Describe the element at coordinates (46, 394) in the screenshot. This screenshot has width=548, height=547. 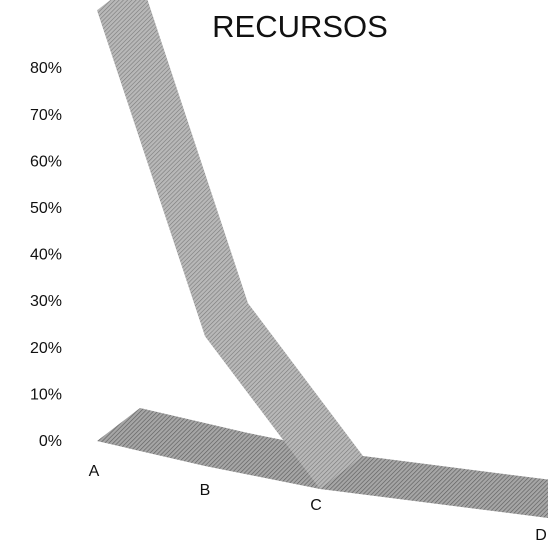
I see `y-tick-label: 10%` at that location.